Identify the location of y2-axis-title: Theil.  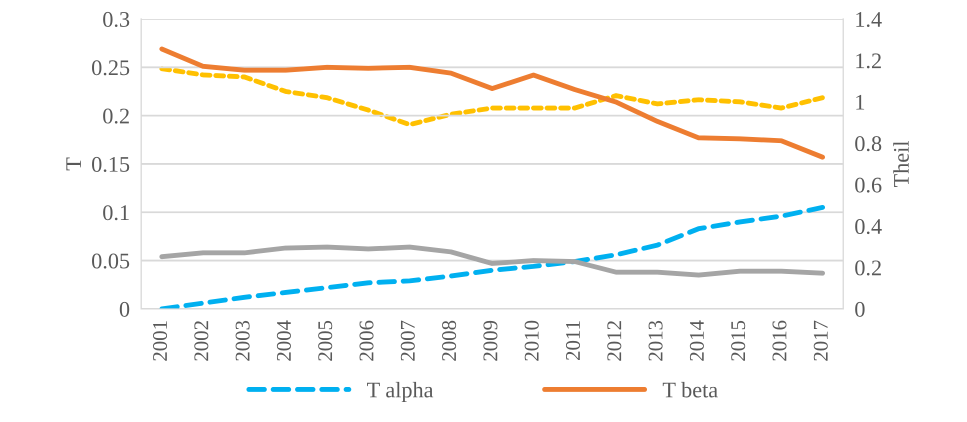
(901, 163).